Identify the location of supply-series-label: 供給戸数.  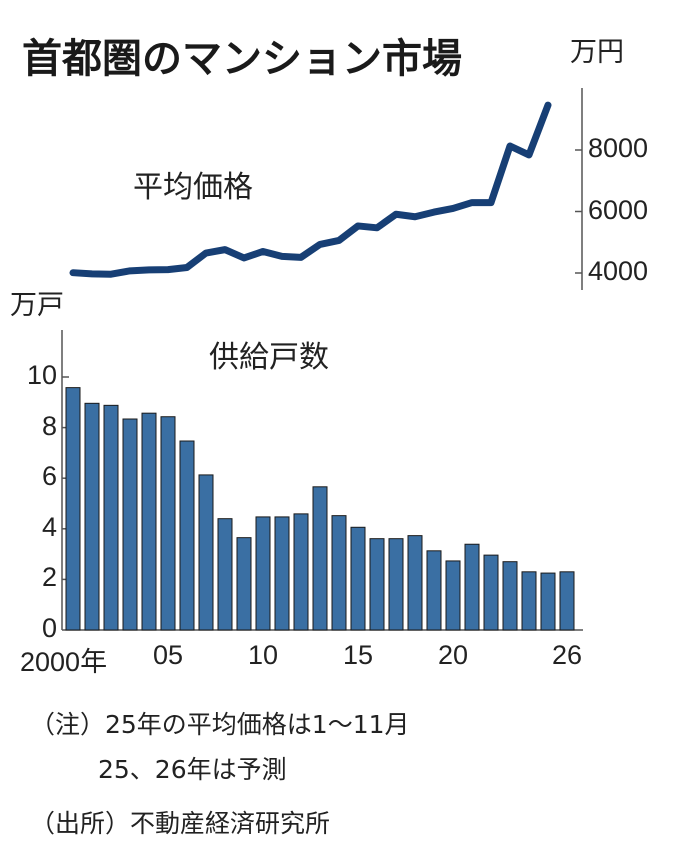
(269, 357).